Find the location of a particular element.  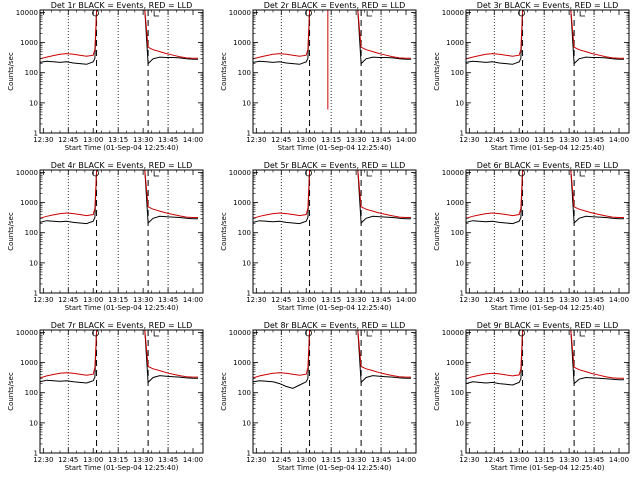

chart-title: Det 5r BLACK = Events, RED = LLD is located at coordinates (335, 165).